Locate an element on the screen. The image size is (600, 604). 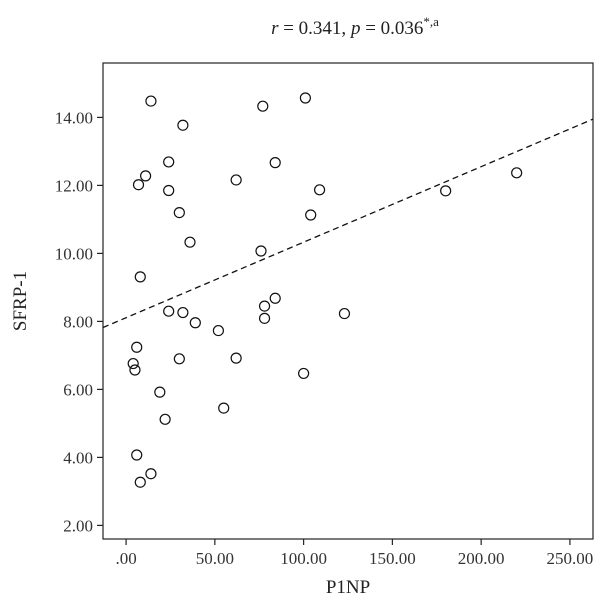
title-p-symbol: p is located at coordinates (355, 28).